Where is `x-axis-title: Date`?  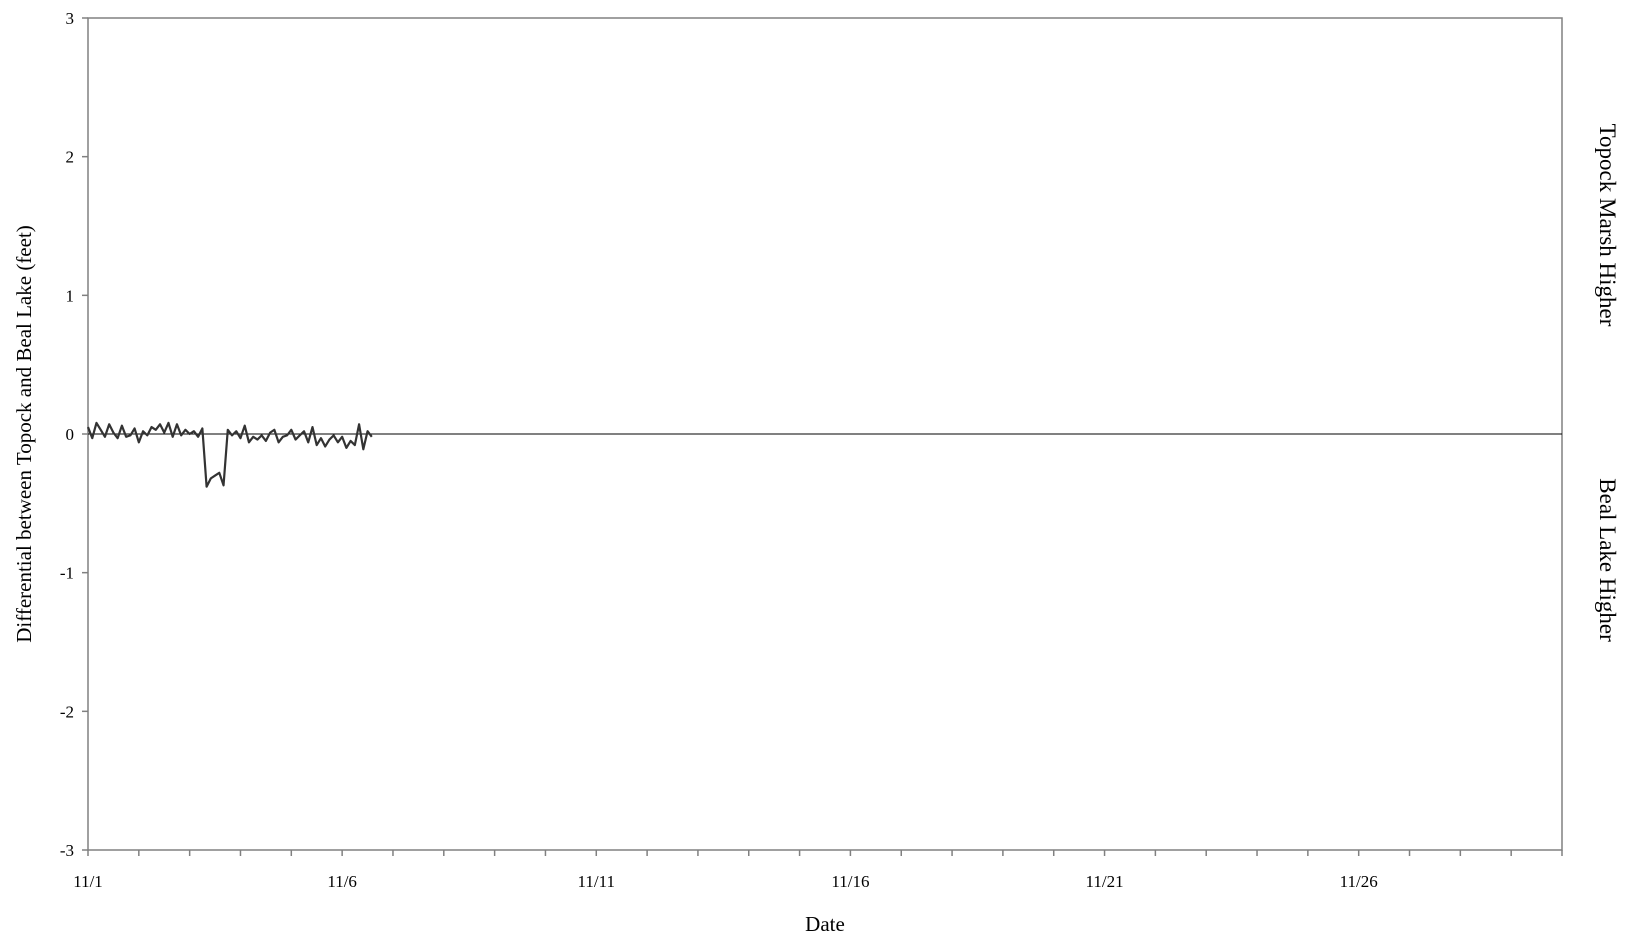
x-axis-title: Date is located at coordinates (825, 924).